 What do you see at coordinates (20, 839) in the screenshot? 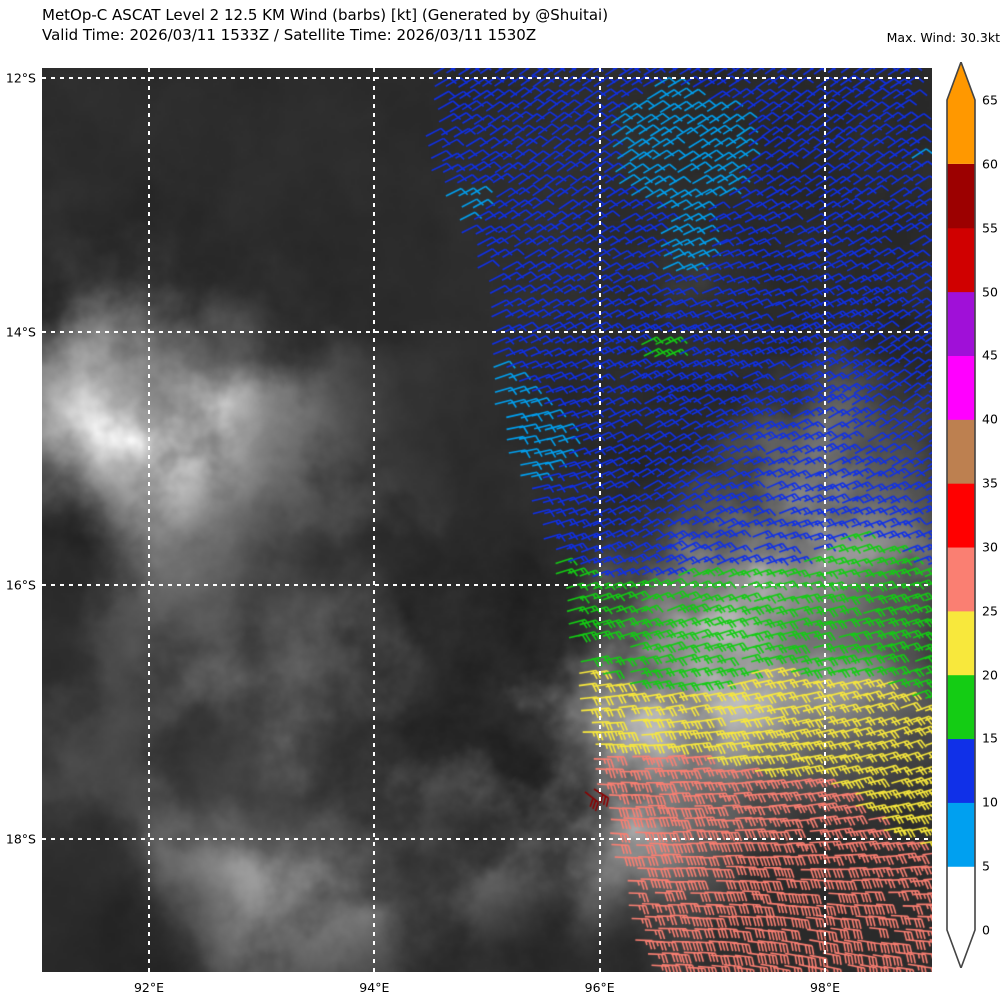
I see `lat-tick-label: 18°S` at bounding box center [20, 839].